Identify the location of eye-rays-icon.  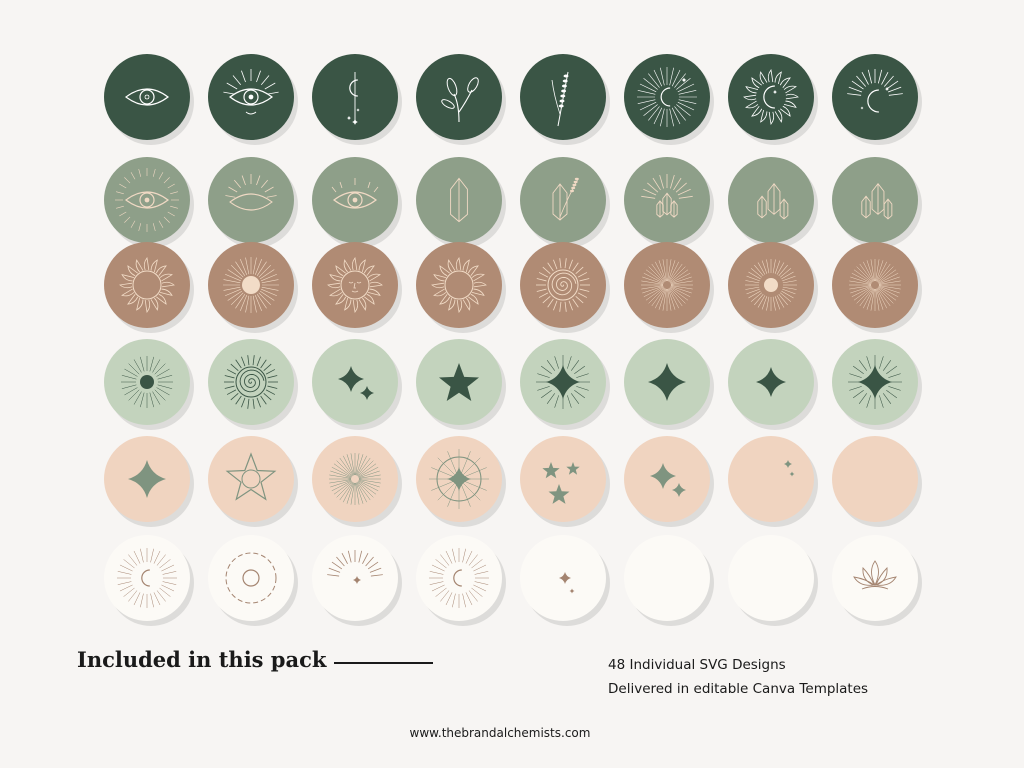
(147, 200).